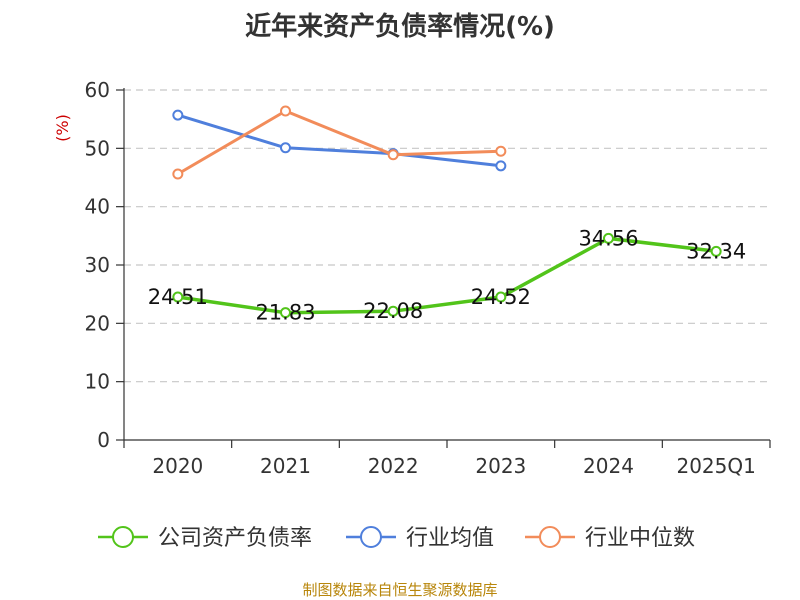 This screenshot has height=600, width=800. What do you see at coordinates (177, 466) in the screenshot?
I see `x-tick-label: 2020` at bounding box center [177, 466].